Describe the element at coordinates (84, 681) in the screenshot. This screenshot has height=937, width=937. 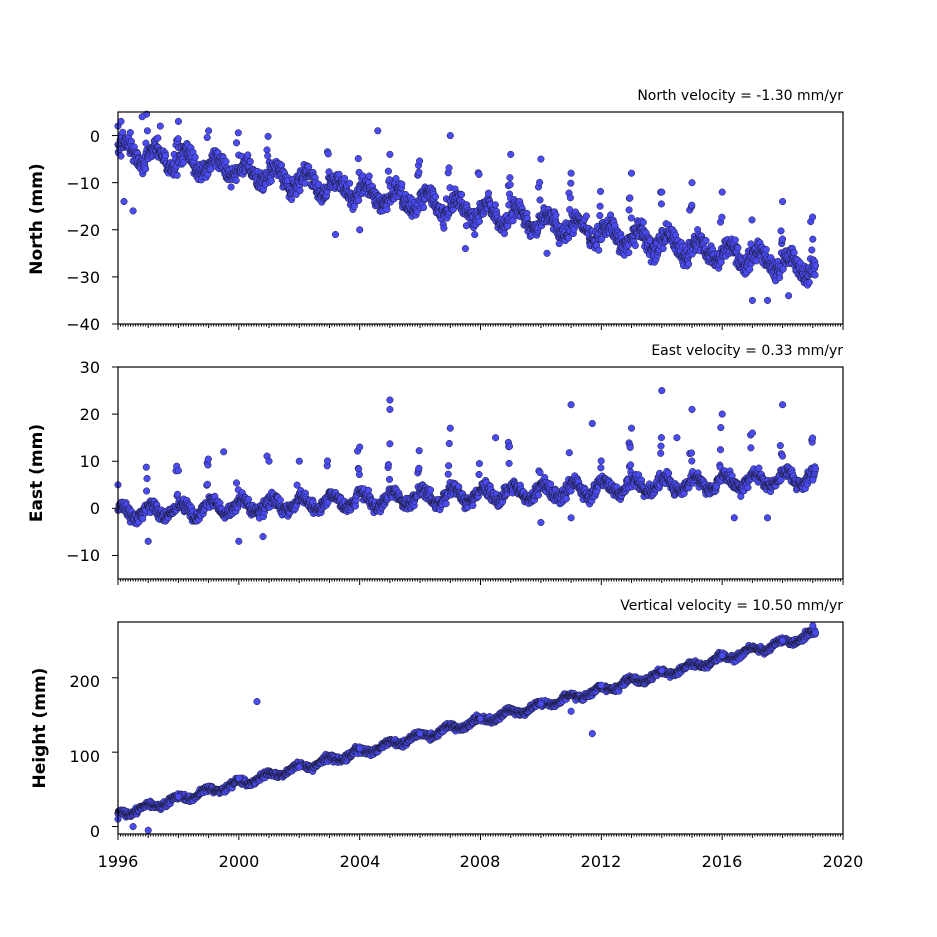
I see `height-ytick-label: 200` at that location.